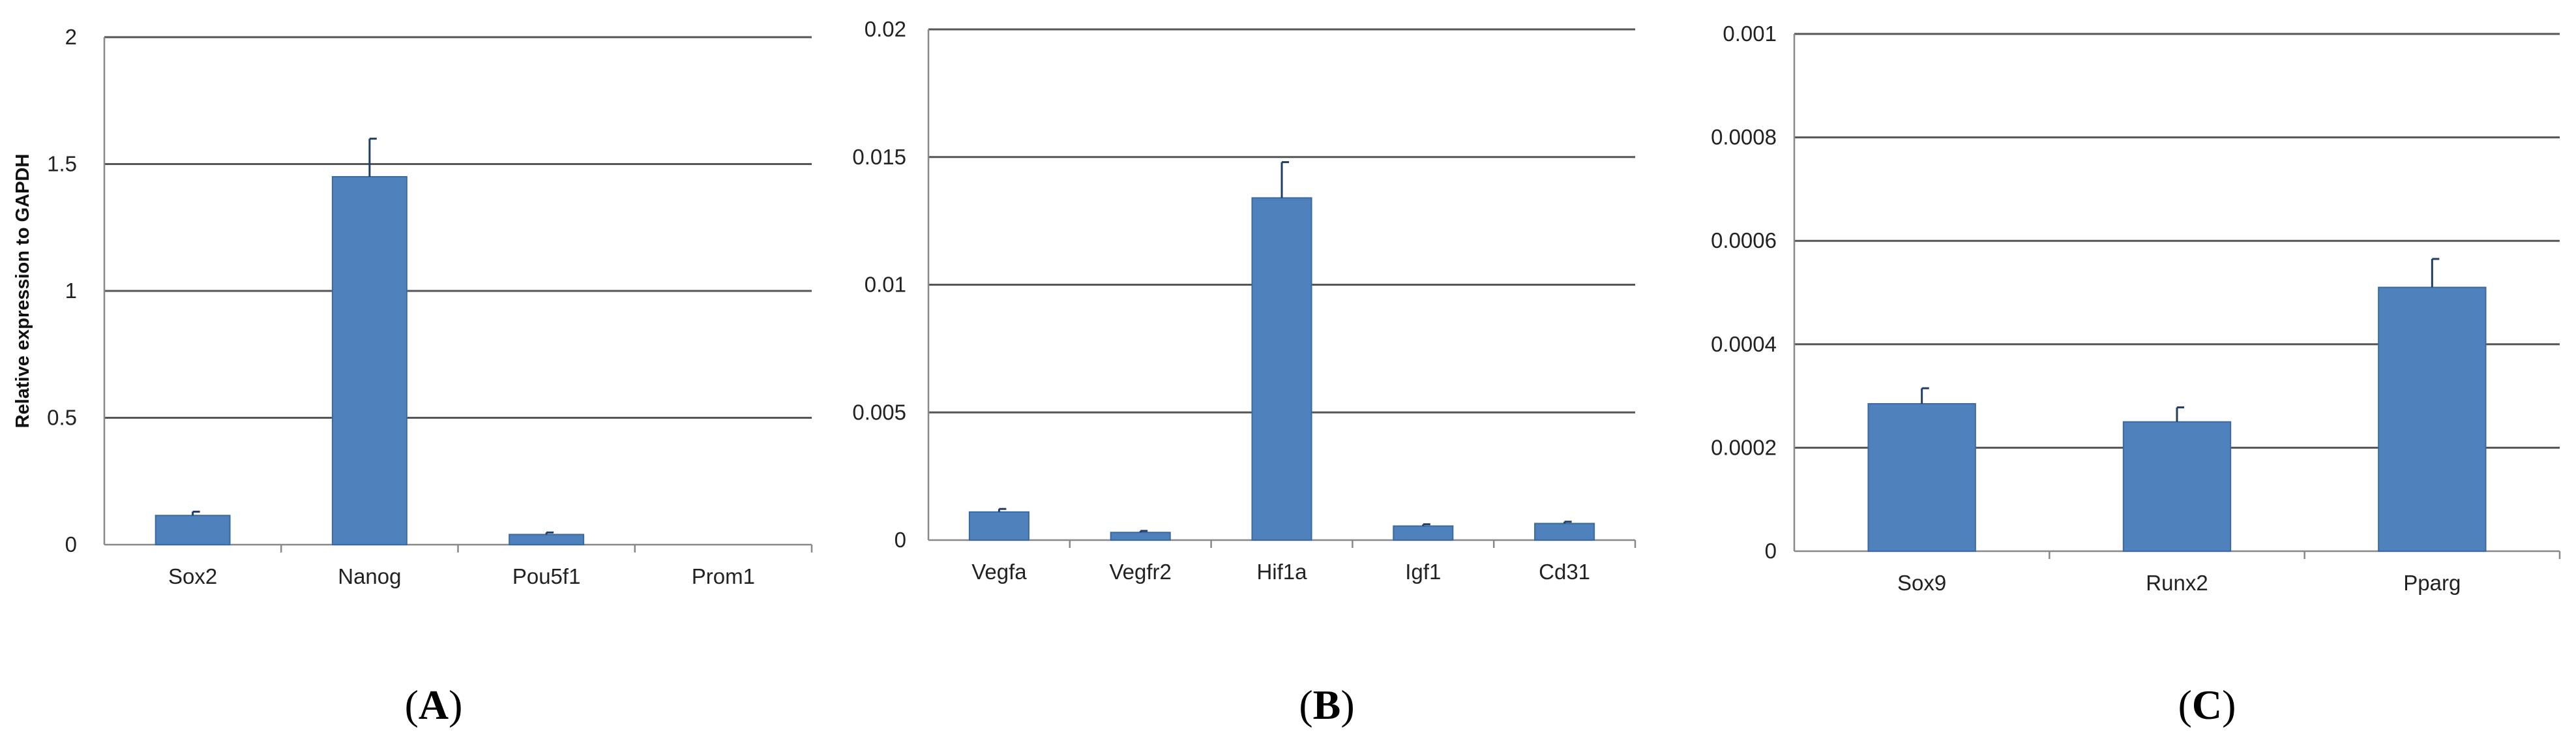  I want to click on y-tick-label: 0.01, so click(885, 285).